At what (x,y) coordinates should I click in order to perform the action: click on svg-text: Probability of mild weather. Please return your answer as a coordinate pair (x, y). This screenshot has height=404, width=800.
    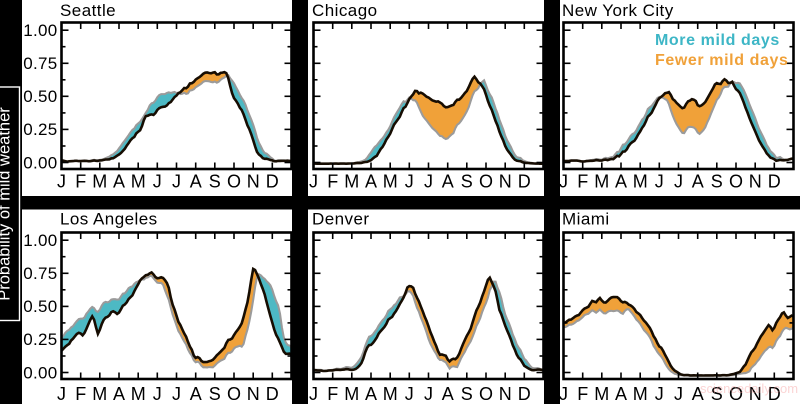
    Looking at the image, I should click on (7, 204).